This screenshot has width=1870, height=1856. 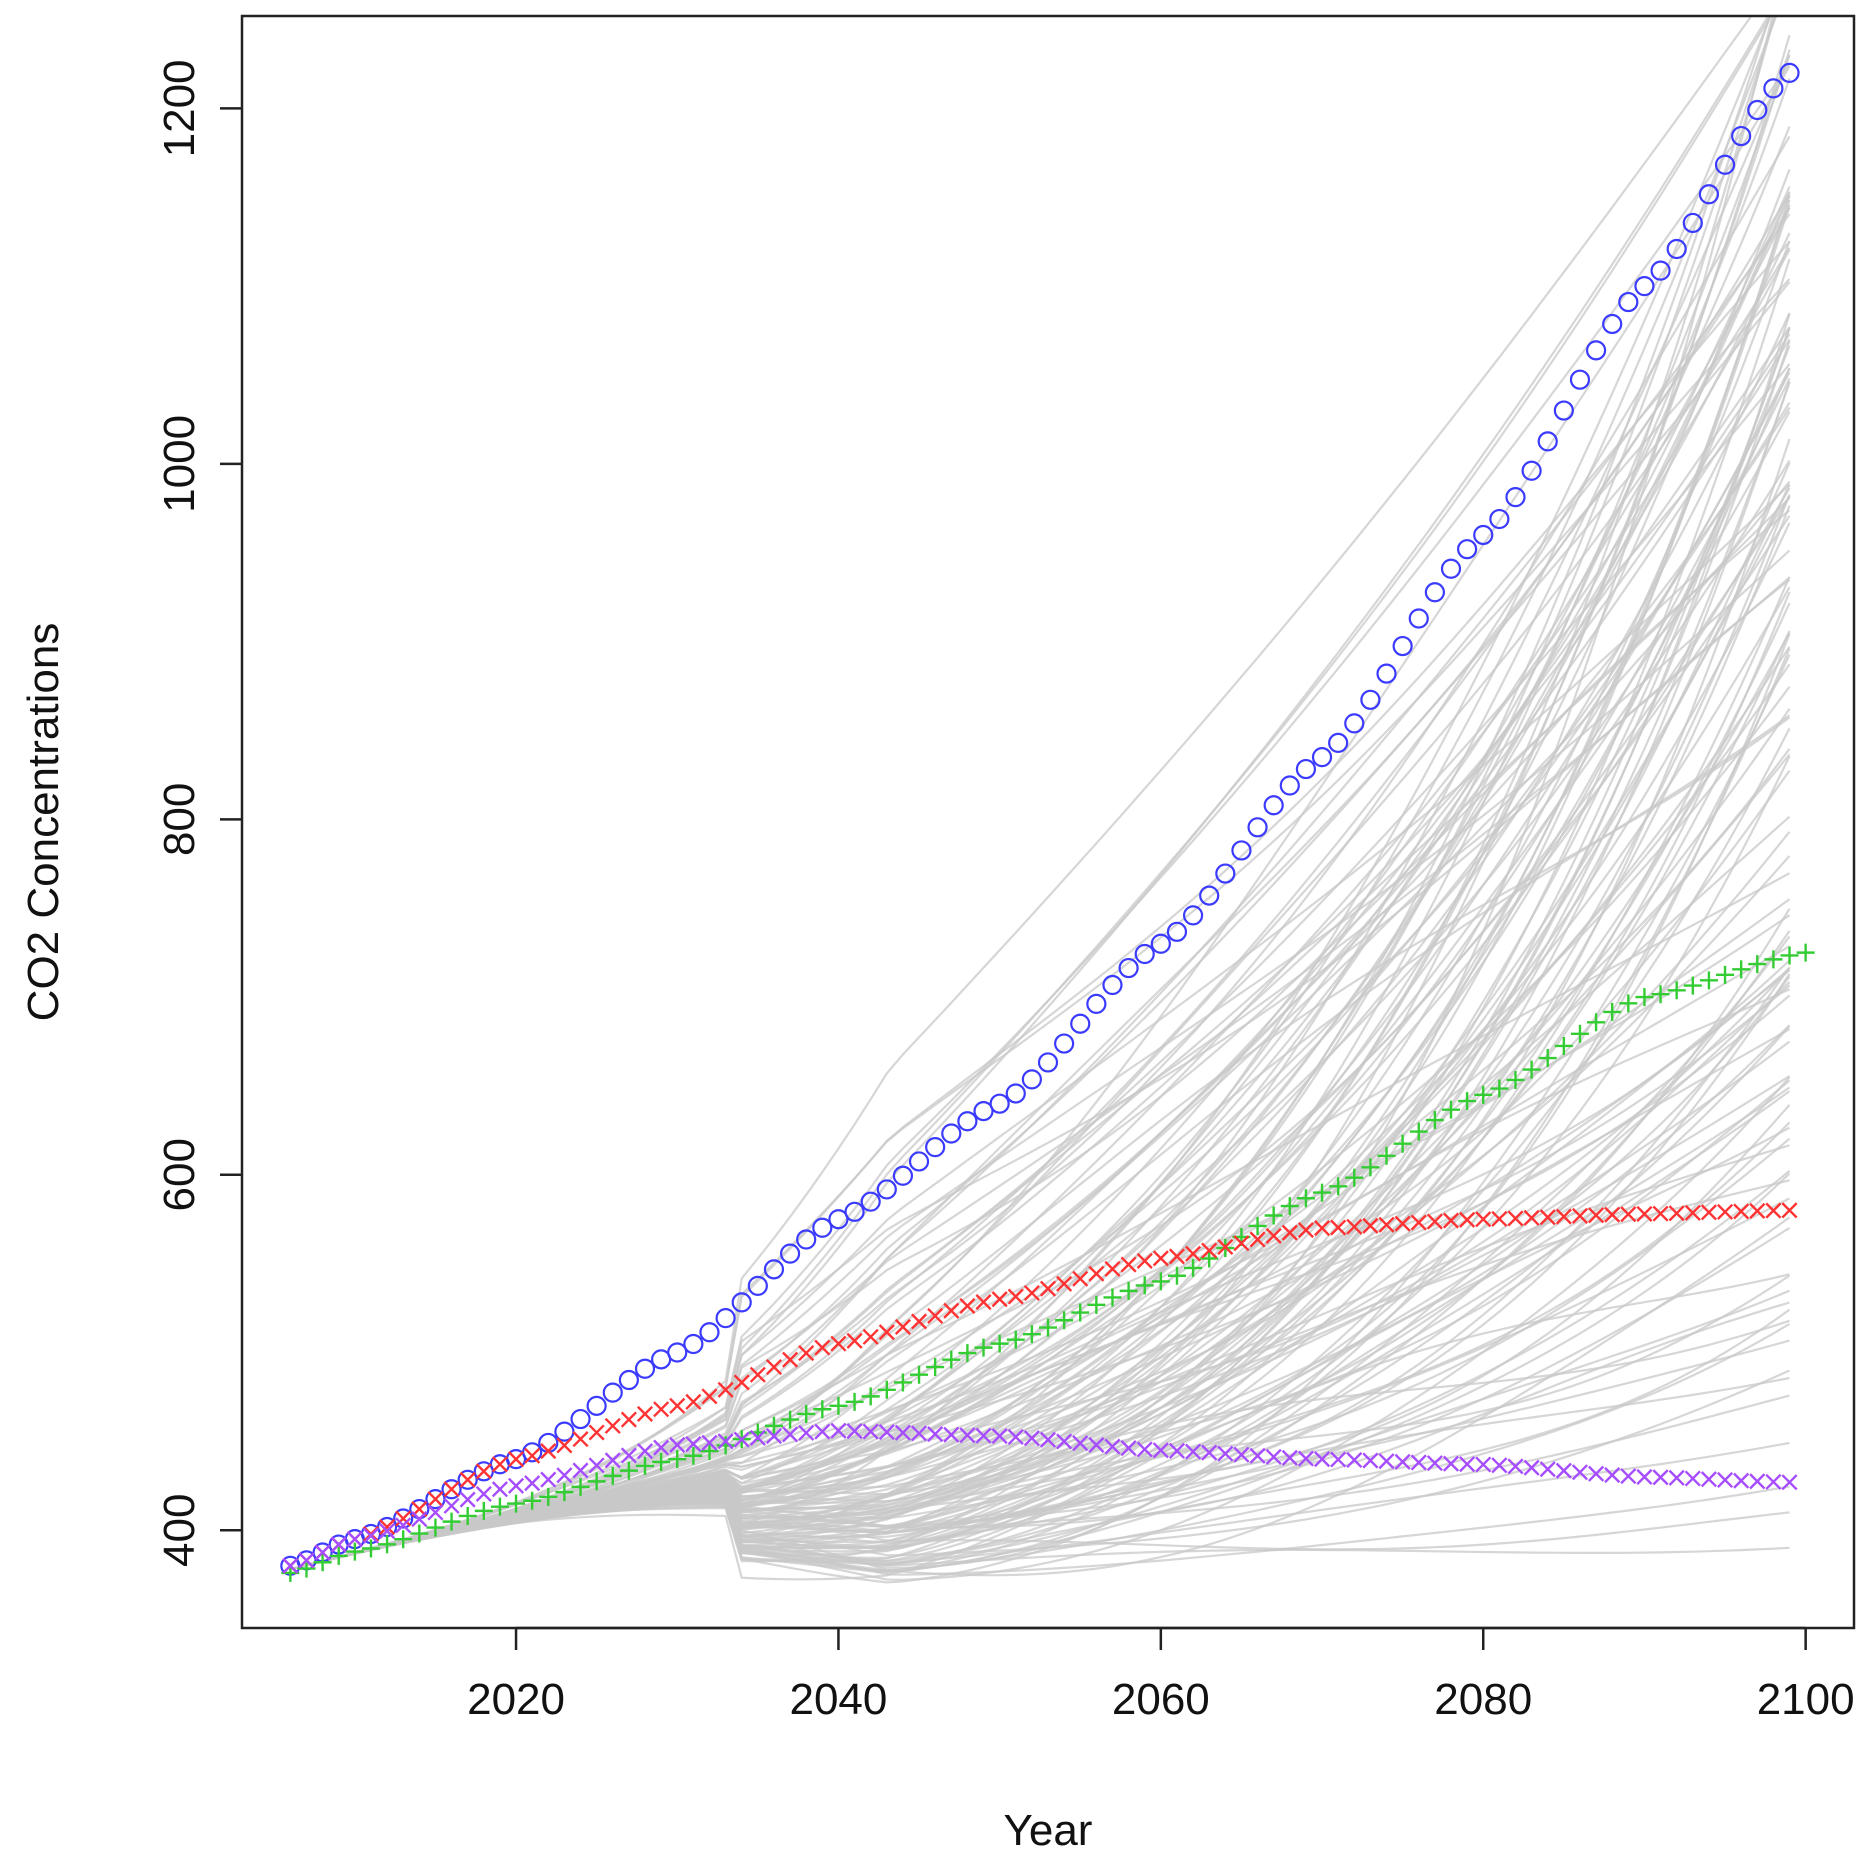 I want to click on x-axis-title: Year, so click(x=1048, y=1830).